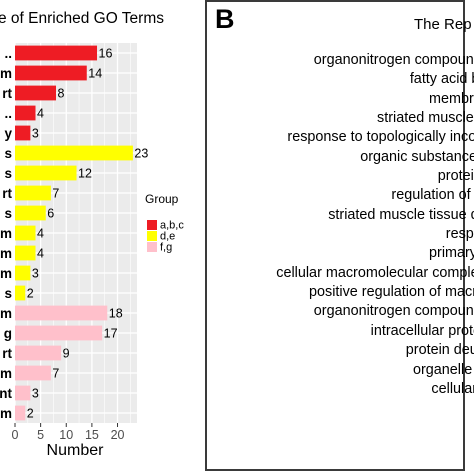  What do you see at coordinates (401, 214) in the screenshot?
I see `go-term-item: striated muscle tissue devel` at bounding box center [401, 214].